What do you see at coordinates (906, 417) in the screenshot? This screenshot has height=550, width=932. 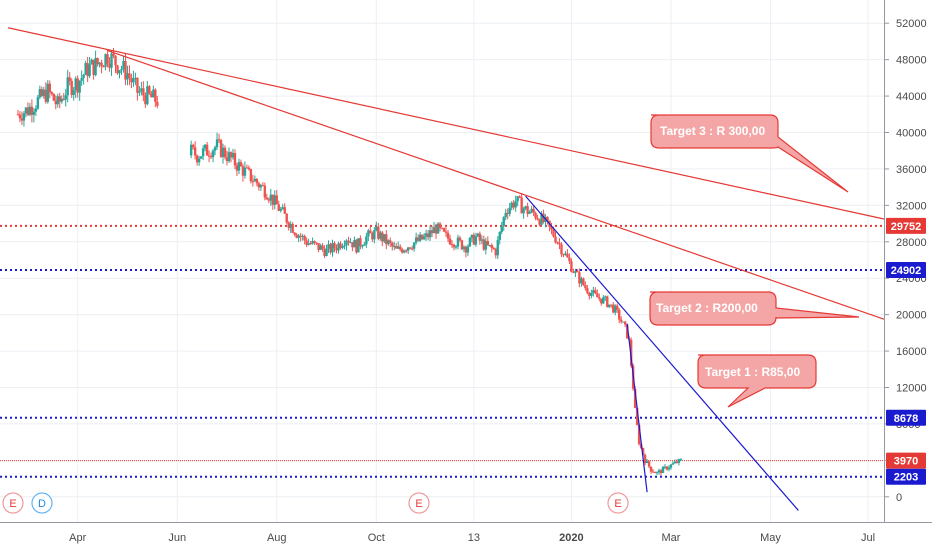 I see `price-label-pill` at bounding box center [906, 417].